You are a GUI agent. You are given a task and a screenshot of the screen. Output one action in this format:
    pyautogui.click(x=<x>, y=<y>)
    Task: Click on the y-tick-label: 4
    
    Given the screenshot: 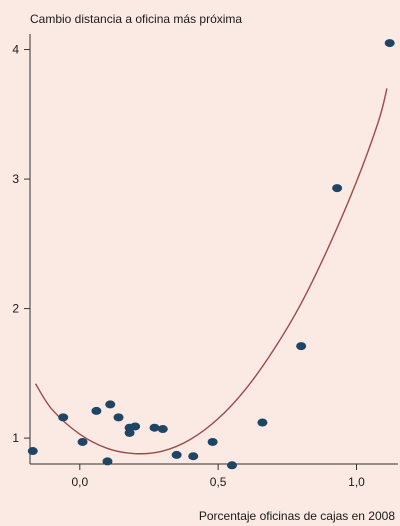 What is the action you would take?
    pyautogui.click(x=15, y=50)
    